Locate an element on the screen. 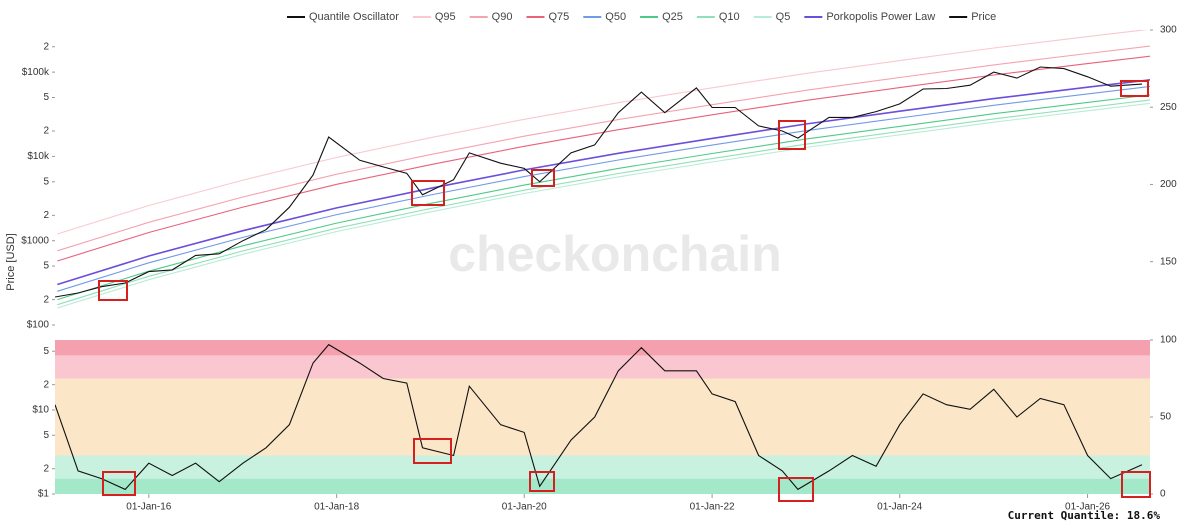  y-tick-label: $1 is located at coordinates (44, 494).